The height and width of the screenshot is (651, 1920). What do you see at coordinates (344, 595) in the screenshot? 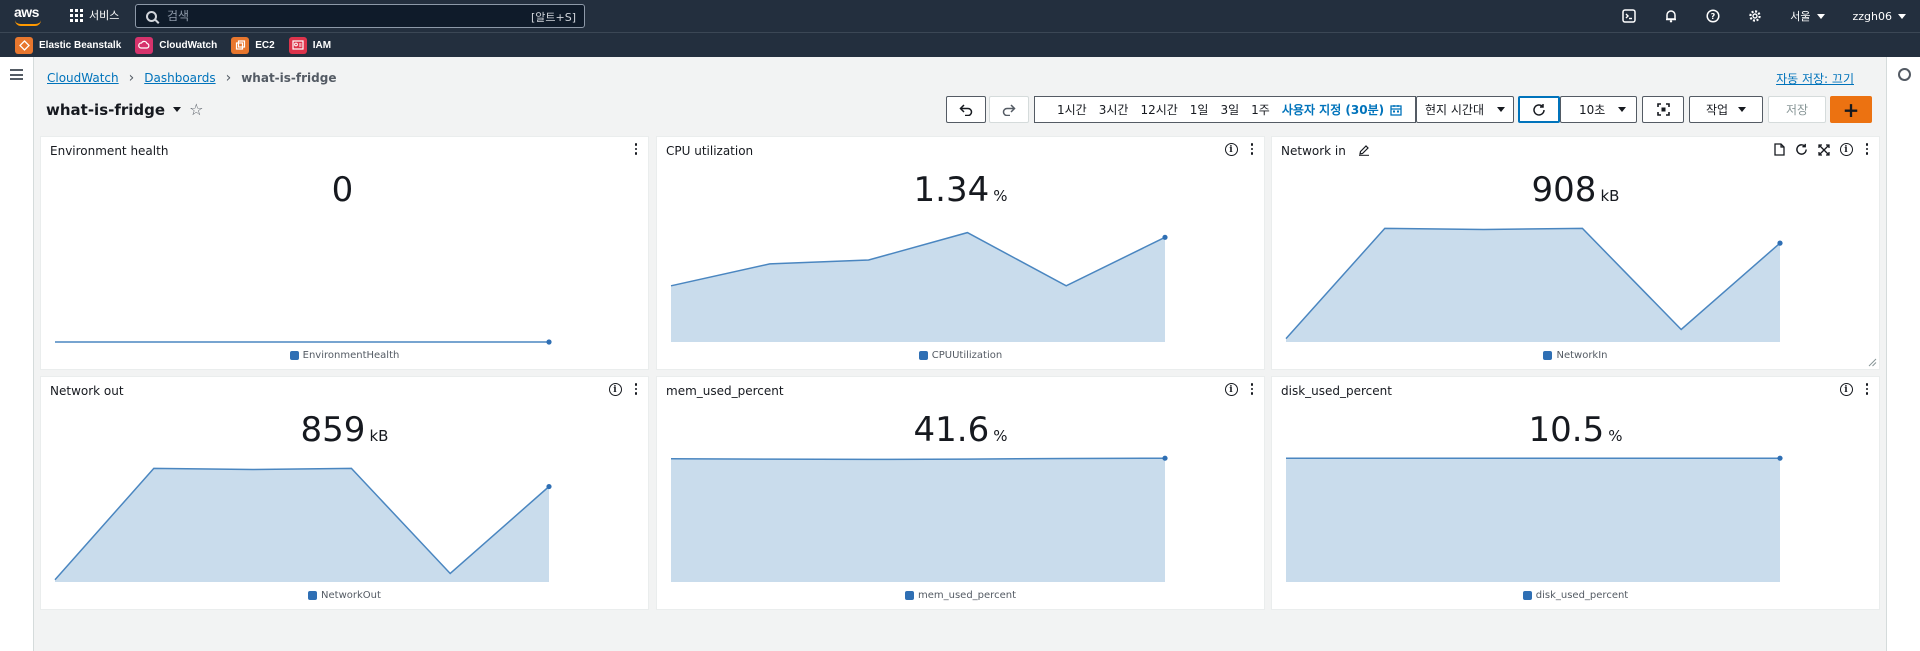
I see `chart-legend: NetworkOut` at bounding box center [344, 595].